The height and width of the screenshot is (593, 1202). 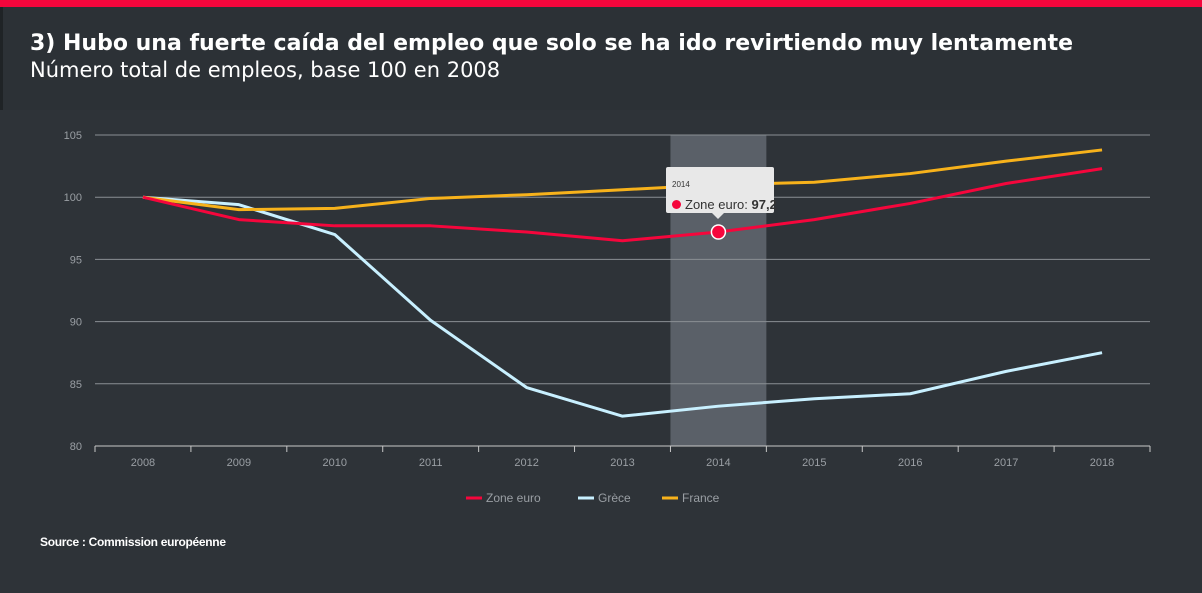 I want to click on x-tick-label: 2012, so click(x=526, y=463).